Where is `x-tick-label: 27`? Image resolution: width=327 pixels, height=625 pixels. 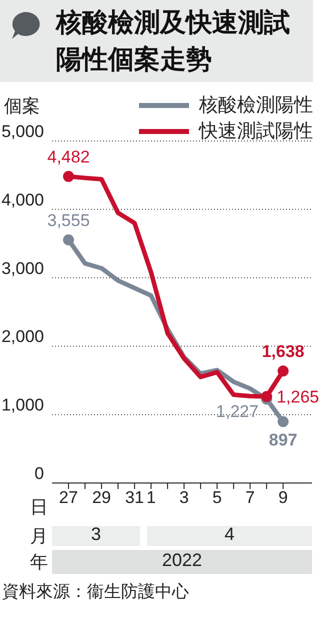 x-tick-label: 27 is located at coordinates (68, 498).